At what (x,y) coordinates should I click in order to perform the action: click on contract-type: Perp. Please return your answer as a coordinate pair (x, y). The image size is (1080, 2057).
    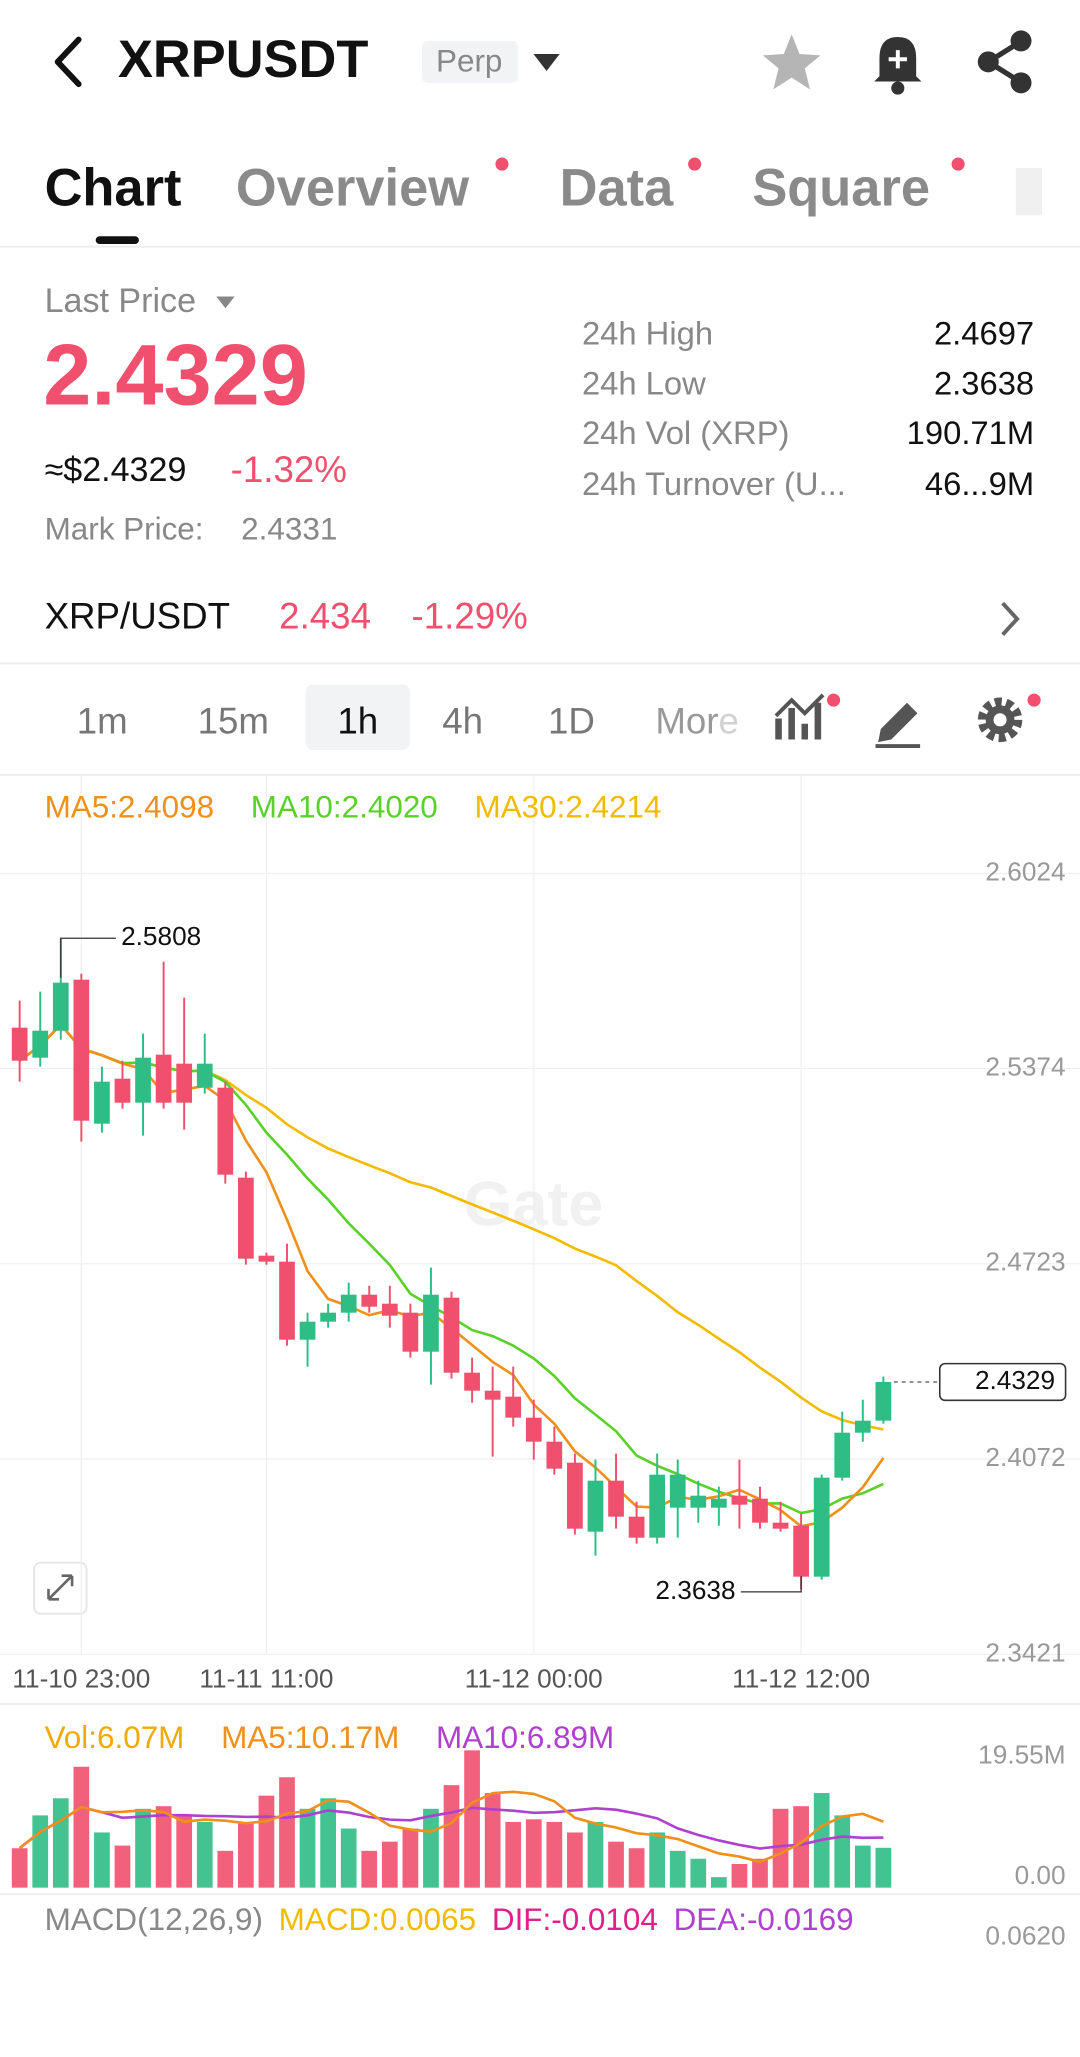
    Looking at the image, I should click on (469, 60).